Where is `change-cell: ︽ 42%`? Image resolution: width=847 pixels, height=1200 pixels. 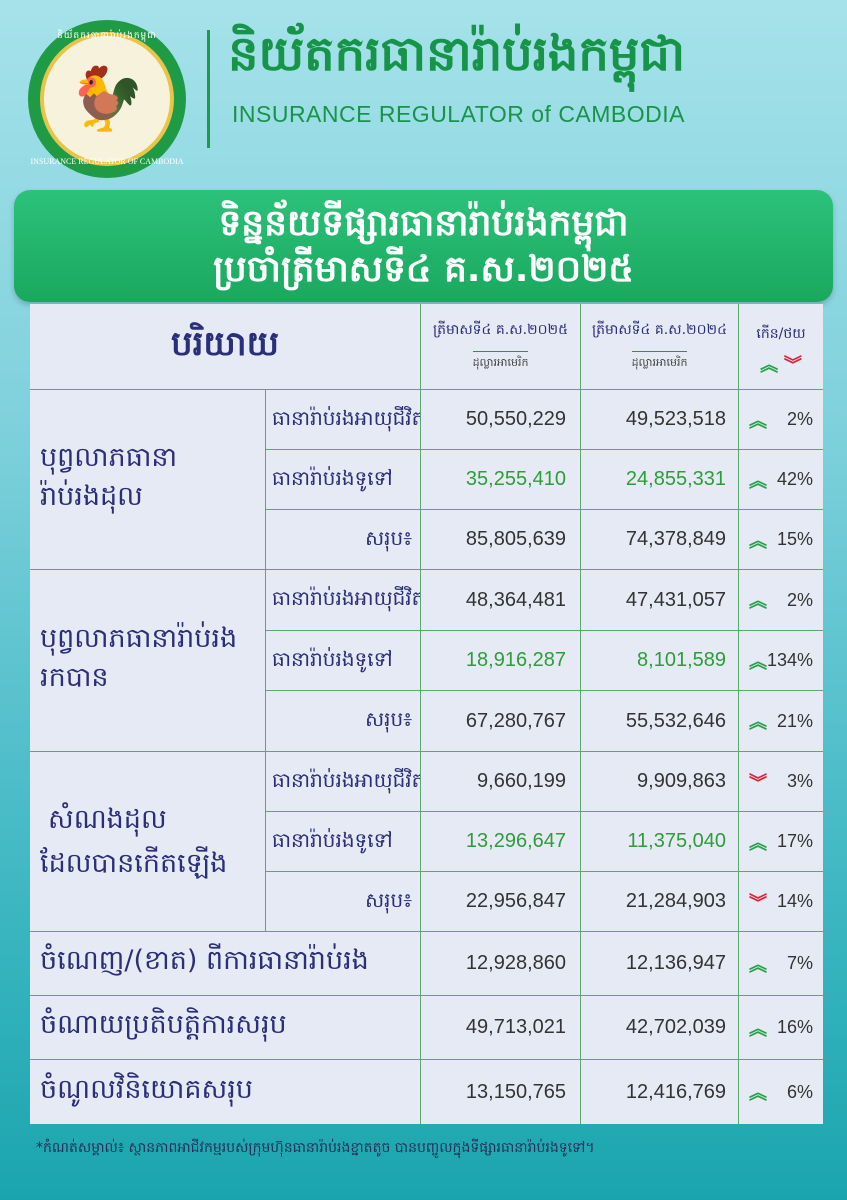 change-cell: ︽ 42% is located at coordinates (781, 480).